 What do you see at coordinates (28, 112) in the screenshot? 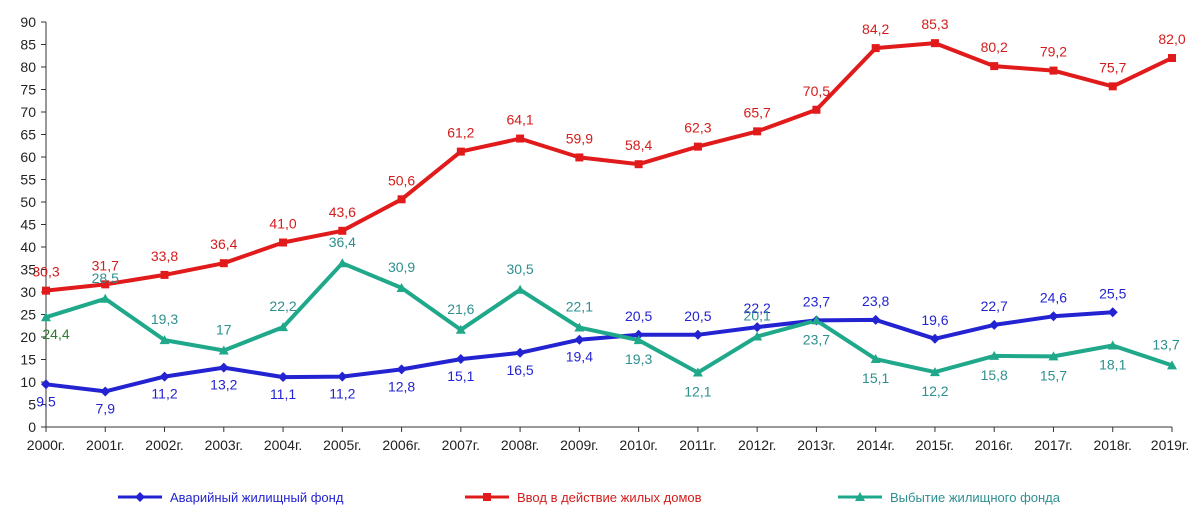
I see `y-tick-label: 70` at bounding box center [28, 112].